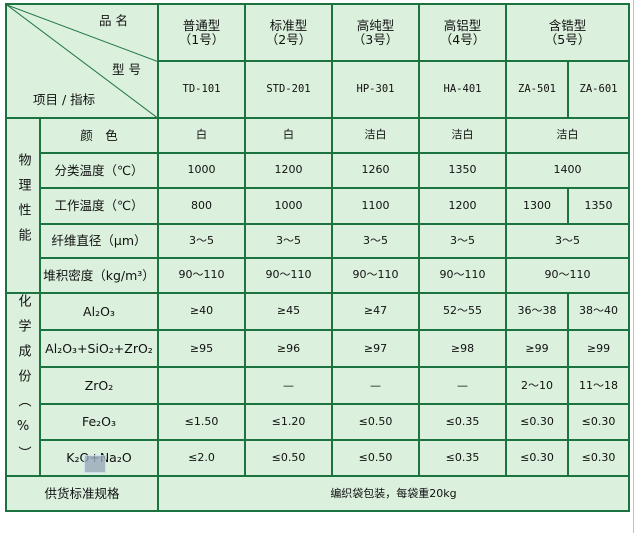  I want to click on row-label: Al₂O₃+SiO₂+ZrO₂, so click(99, 349).